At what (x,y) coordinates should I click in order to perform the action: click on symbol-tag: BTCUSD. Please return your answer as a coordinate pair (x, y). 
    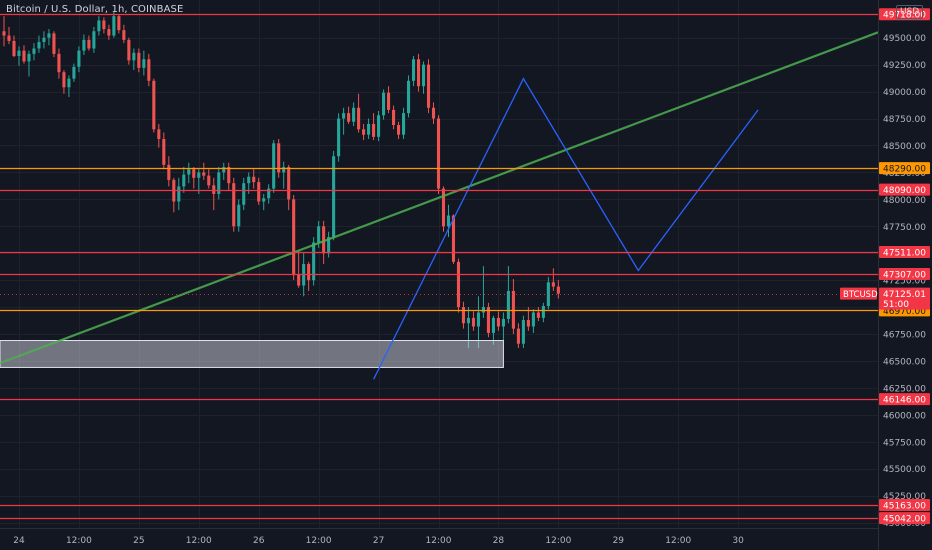
    Looking at the image, I should click on (859, 294).